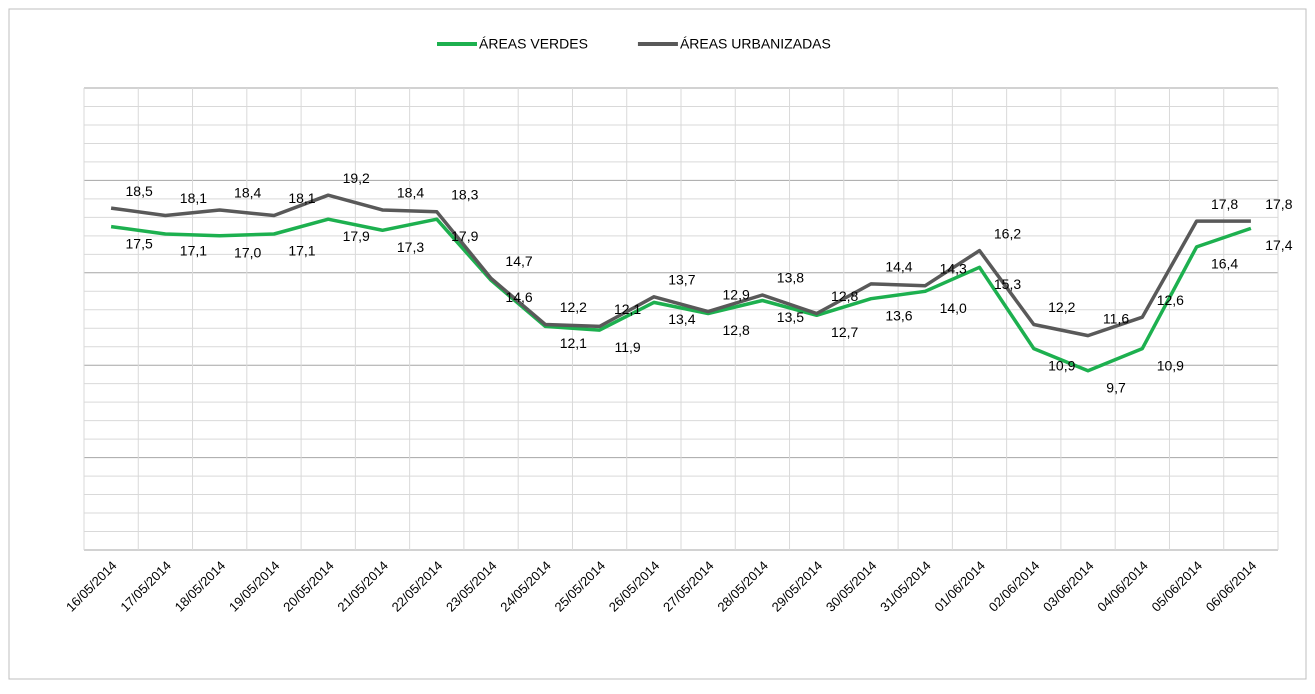  Describe the element at coordinates (247, 253) in the screenshot. I see `data-label: 17,0` at that location.